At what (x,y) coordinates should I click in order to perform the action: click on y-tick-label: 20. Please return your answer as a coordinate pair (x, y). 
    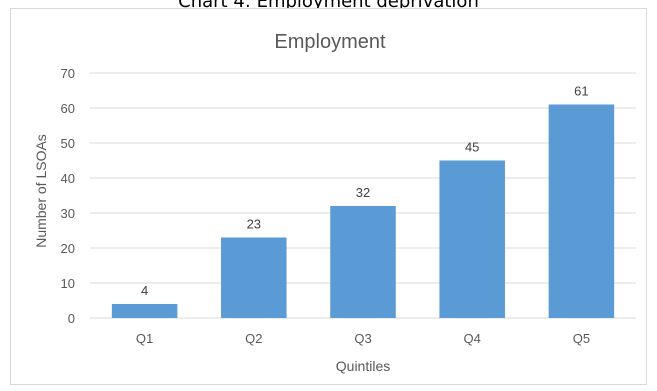
    Looking at the image, I should click on (68, 248).